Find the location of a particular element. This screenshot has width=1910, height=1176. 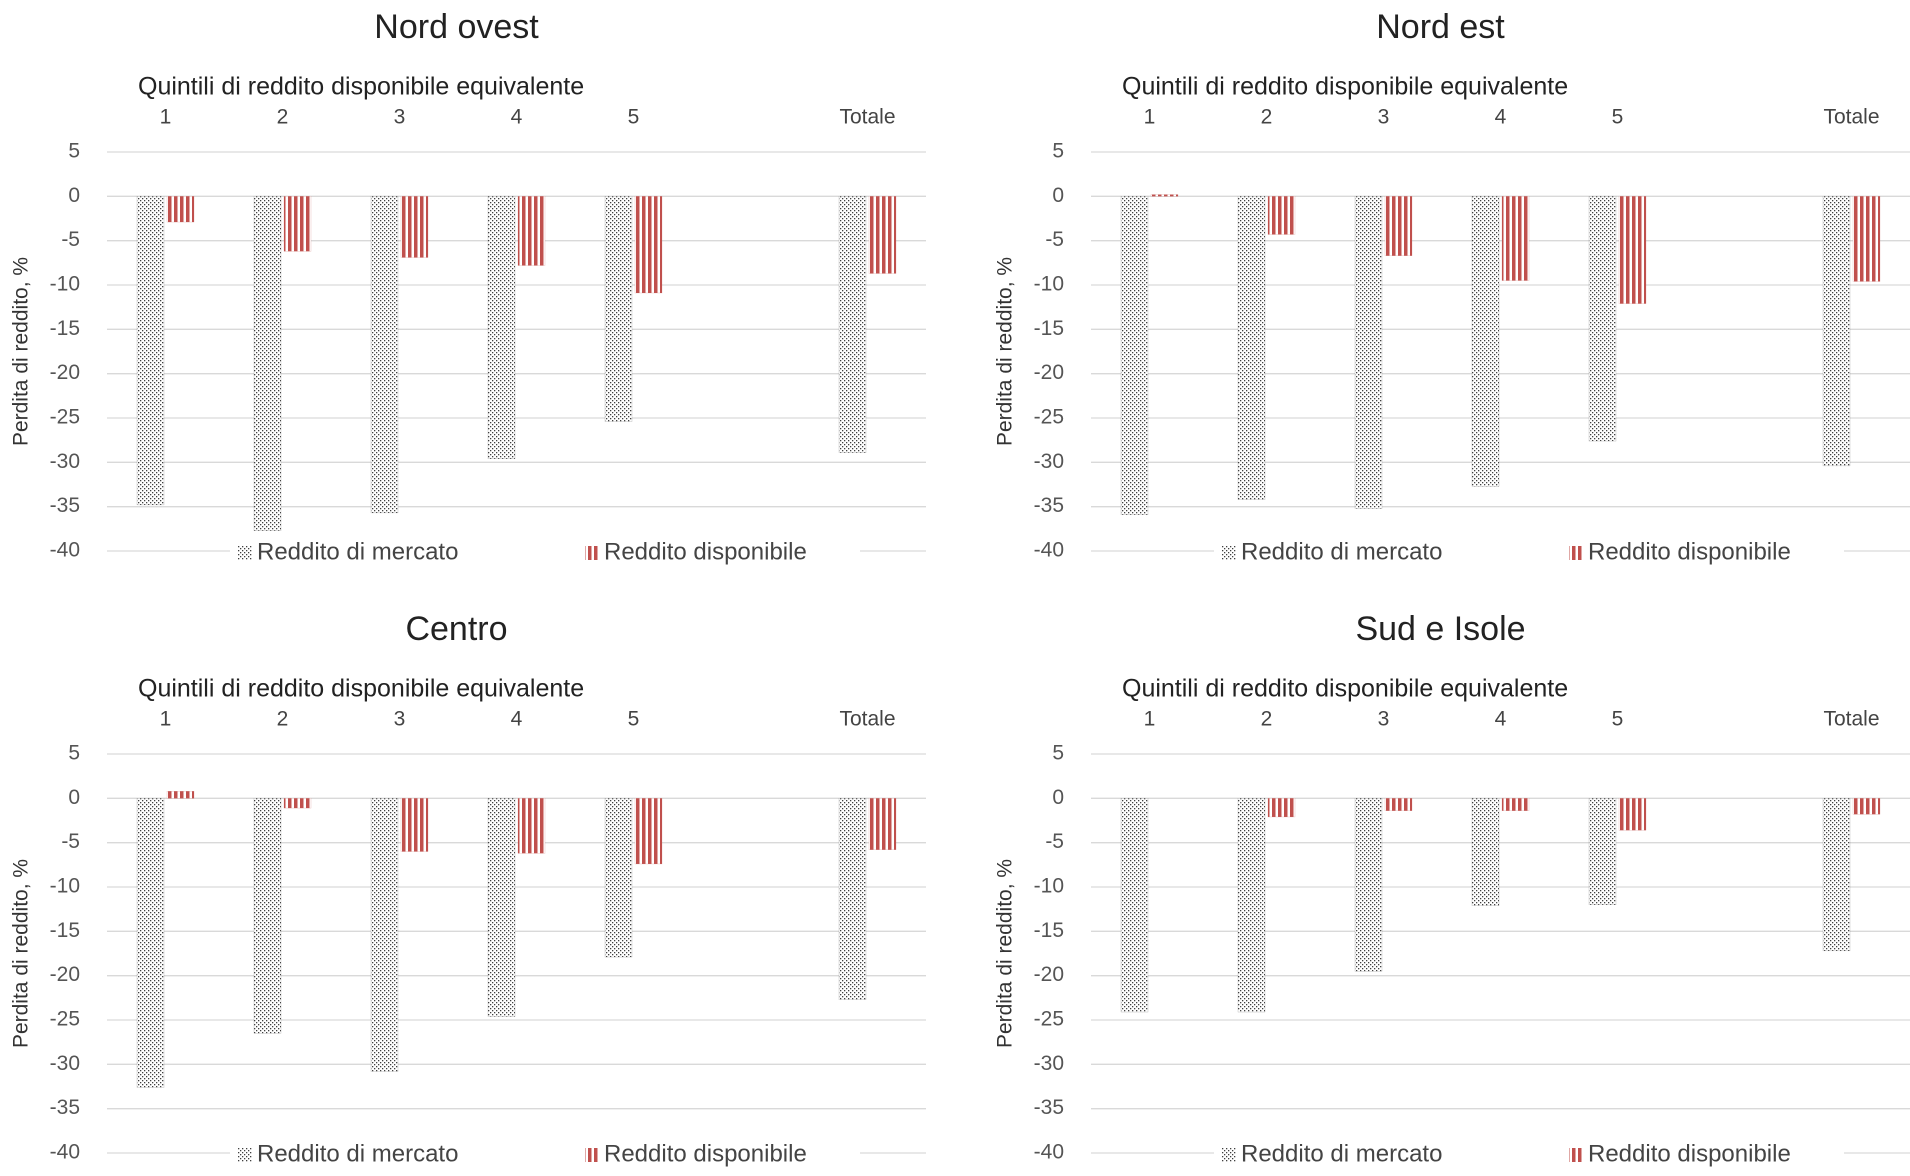

chart-title: Nord ovest is located at coordinates (456, 27).